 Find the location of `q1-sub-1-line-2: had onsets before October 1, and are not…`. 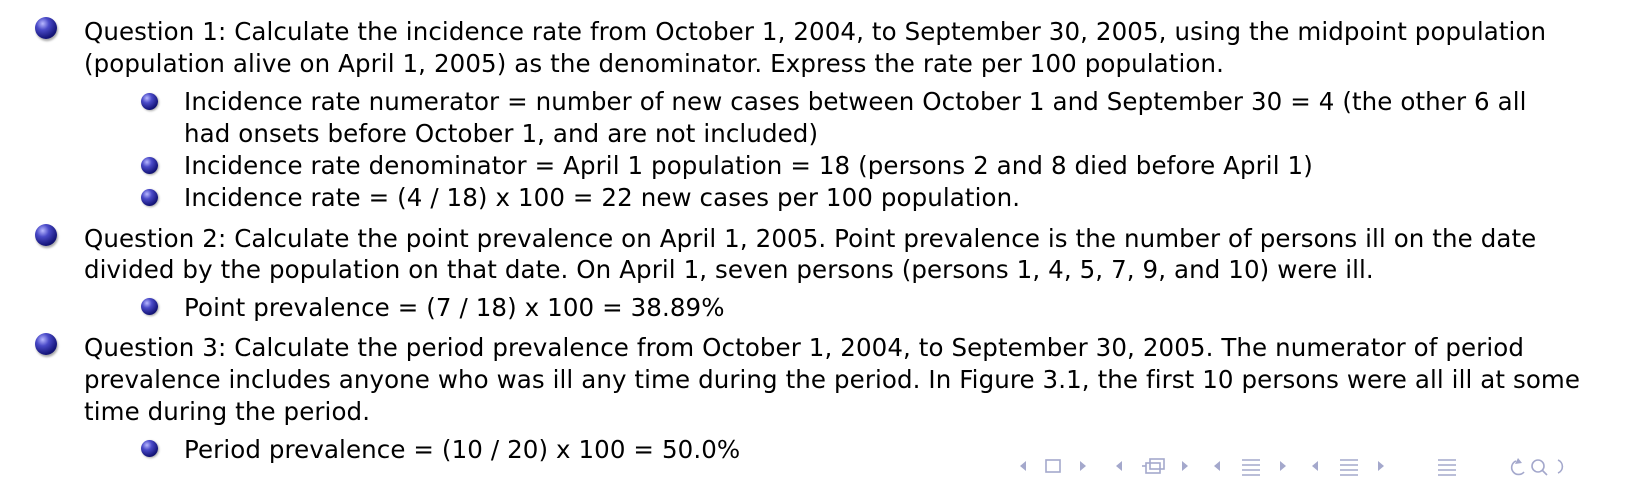

q1-sub-1-line-2: had onsets before October 1, and are not… is located at coordinates (501, 133).